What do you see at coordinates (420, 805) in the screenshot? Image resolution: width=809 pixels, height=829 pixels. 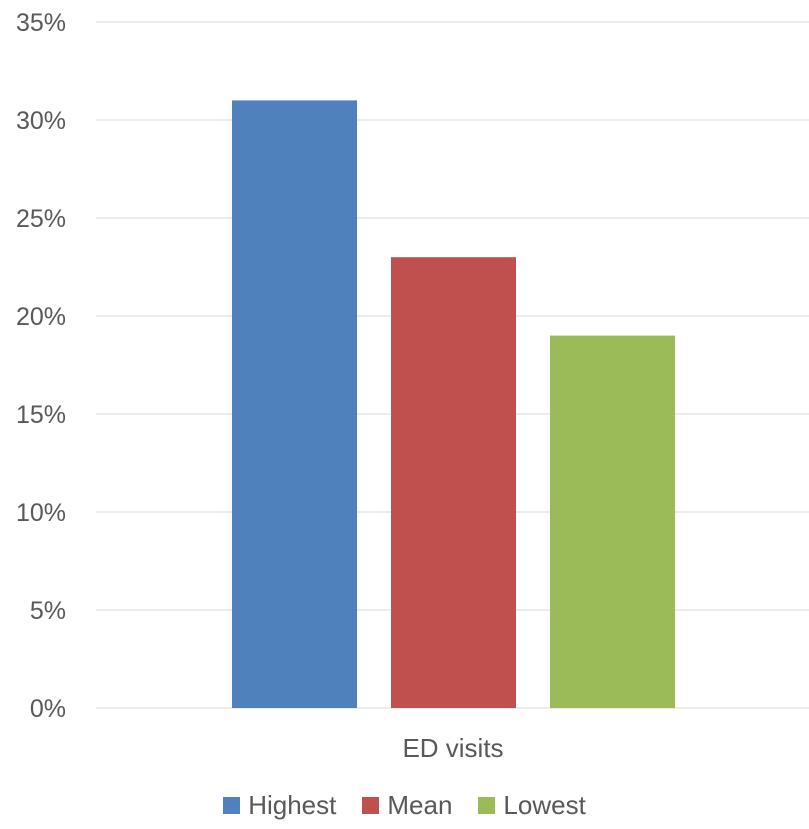 I see `legend-label-mean: Mean` at bounding box center [420, 805].